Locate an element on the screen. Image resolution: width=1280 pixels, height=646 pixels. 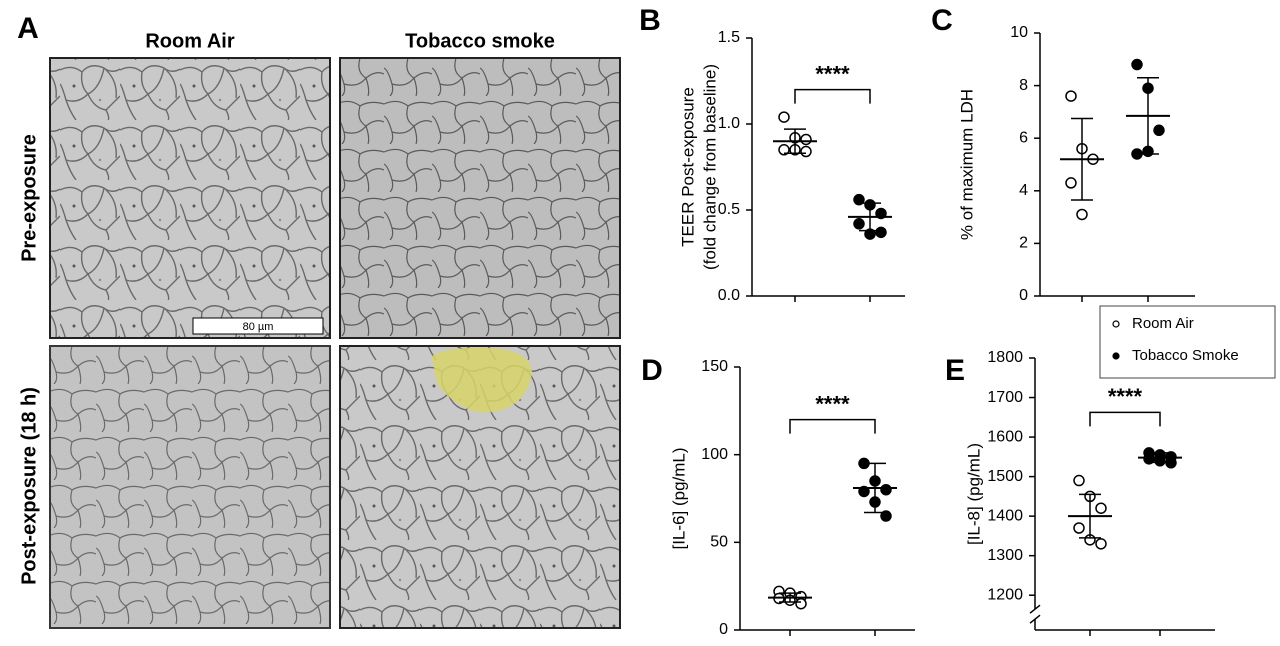
y-tick-label: 150 is located at coordinates (714, 366).